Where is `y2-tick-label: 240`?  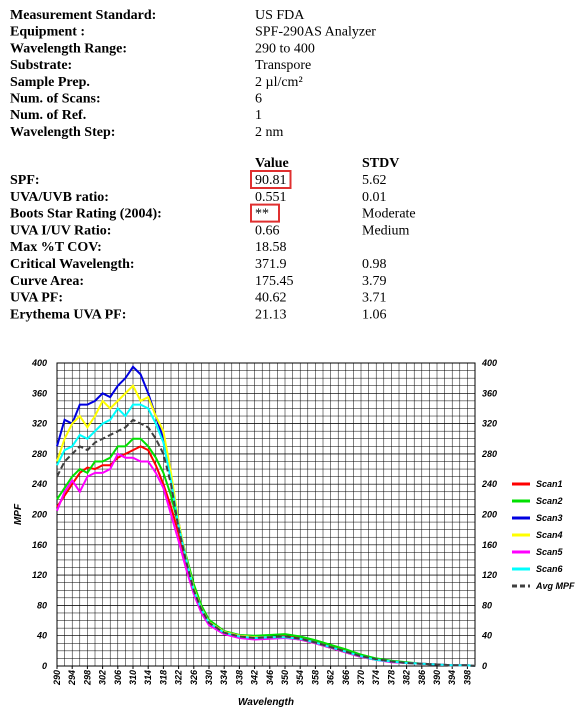
y2-tick-label: 240 is located at coordinates (489, 484).